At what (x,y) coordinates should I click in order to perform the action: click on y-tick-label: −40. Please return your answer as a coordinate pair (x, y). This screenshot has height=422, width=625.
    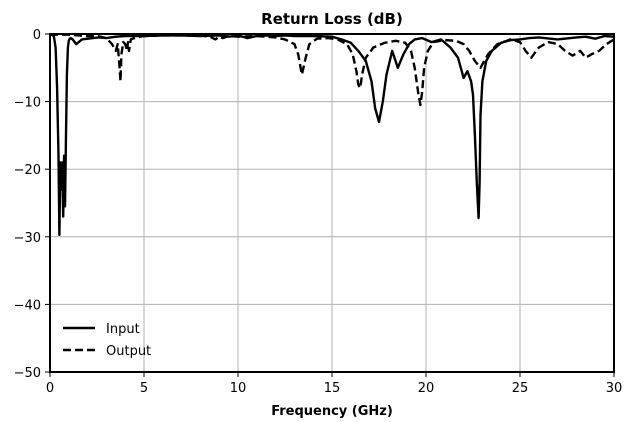
    Looking at the image, I should click on (27, 305).